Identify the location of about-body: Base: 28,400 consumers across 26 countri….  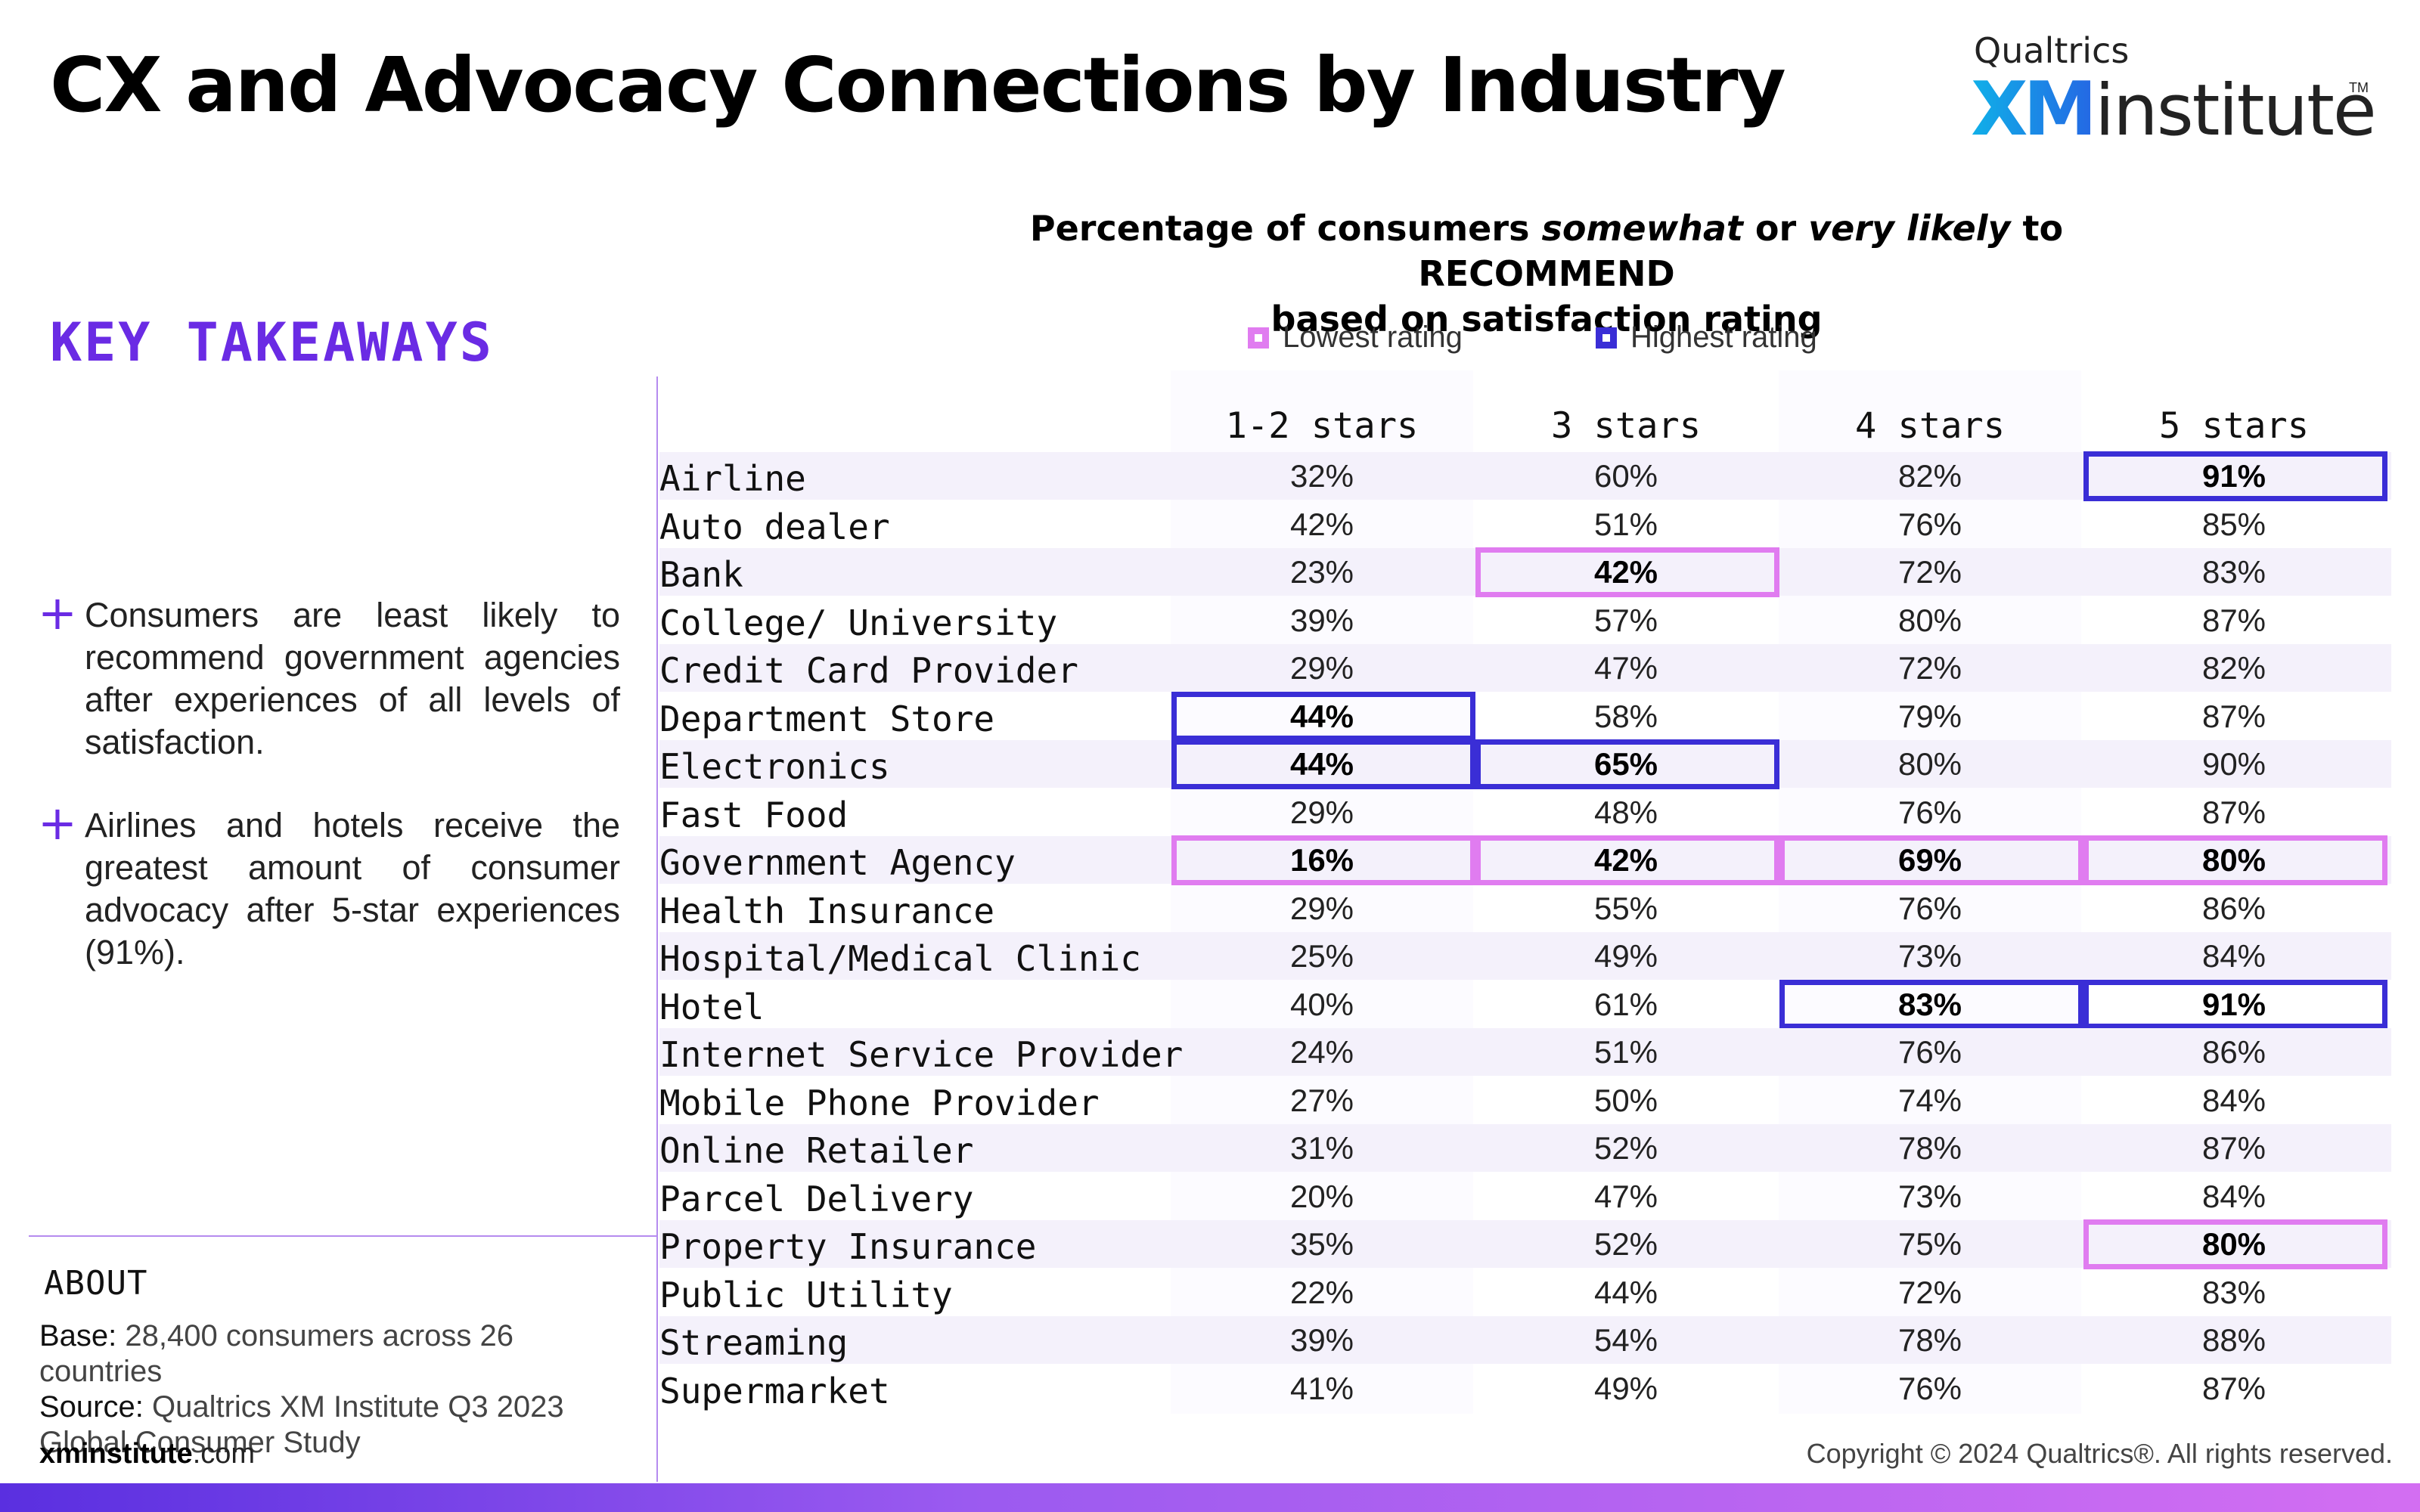
(341, 1389).